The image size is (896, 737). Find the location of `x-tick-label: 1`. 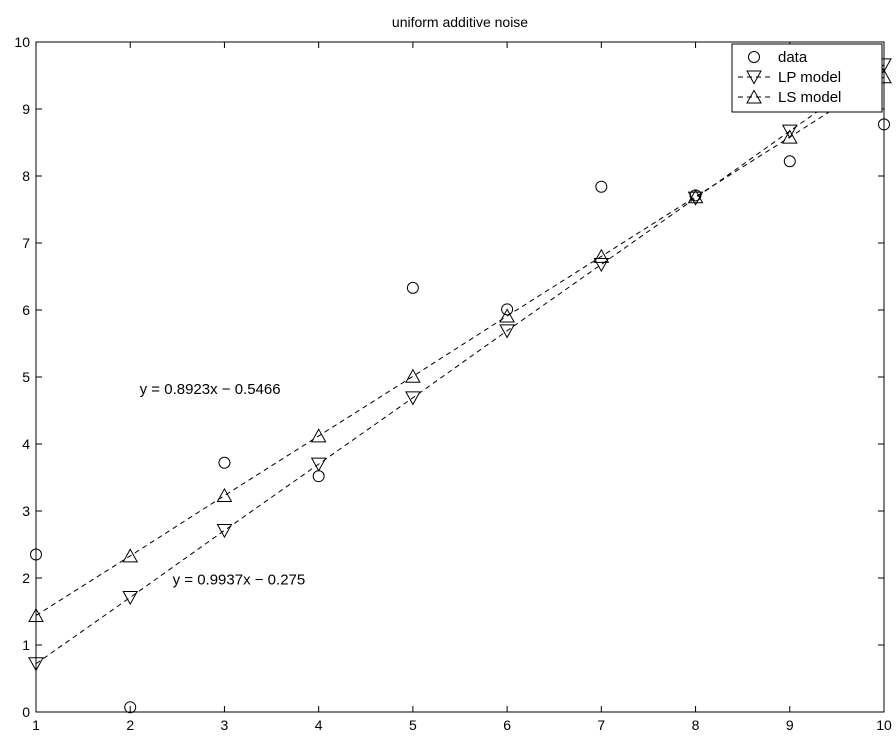

x-tick-label: 1 is located at coordinates (36, 725).